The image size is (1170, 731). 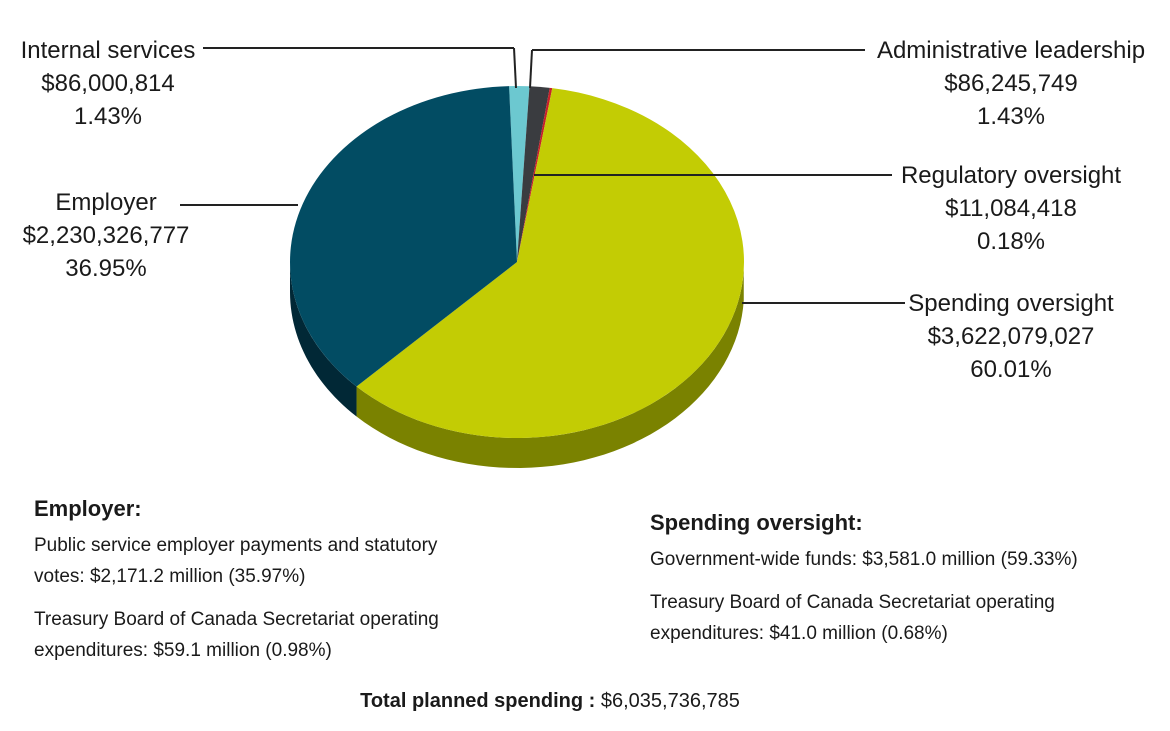 I want to click on label-spending-oversight-amount: $3,622,079,027, so click(x=1011, y=336).